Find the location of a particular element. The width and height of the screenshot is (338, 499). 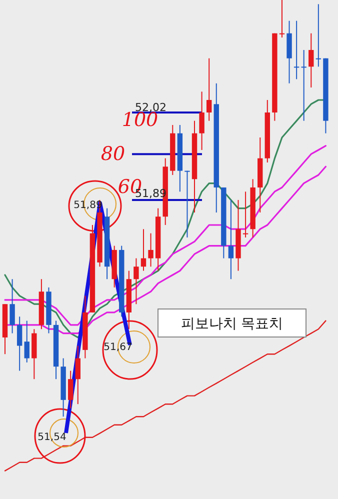

annotation: 52,02 is located at coordinates (150, 107).